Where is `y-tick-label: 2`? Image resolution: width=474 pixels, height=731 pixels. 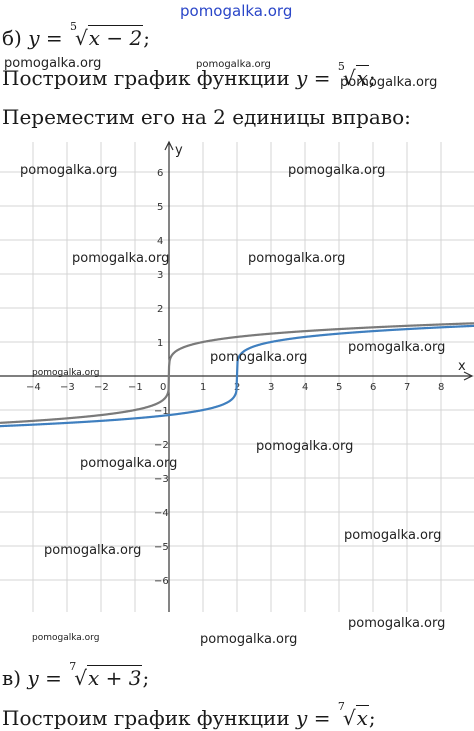
y-tick-label: 2 is located at coordinates (160, 309).